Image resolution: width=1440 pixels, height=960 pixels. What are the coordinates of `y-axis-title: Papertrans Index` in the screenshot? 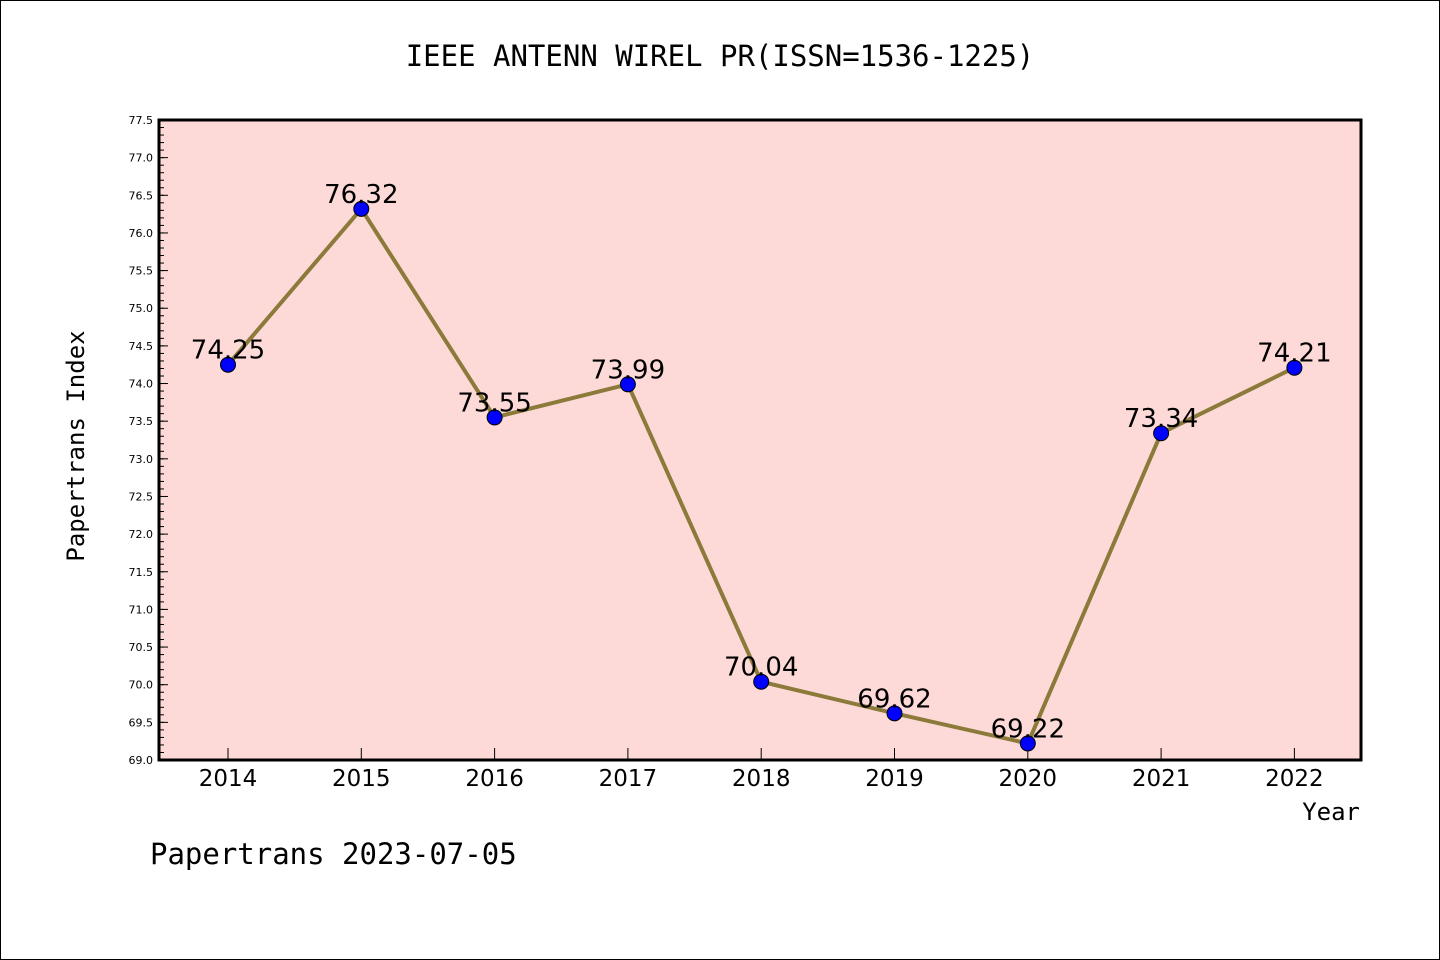 It's located at (76, 445).